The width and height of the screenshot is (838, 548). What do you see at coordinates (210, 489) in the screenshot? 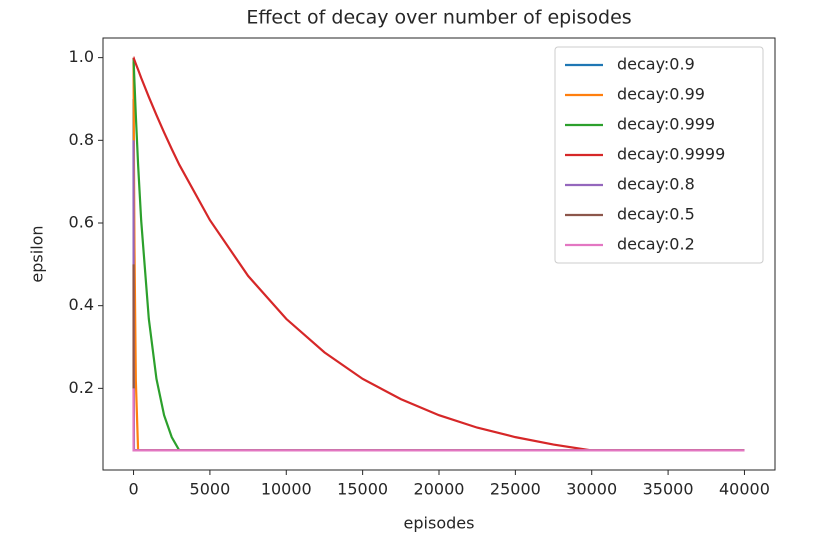
I see `x-tick-label: 5000` at bounding box center [210, 489].